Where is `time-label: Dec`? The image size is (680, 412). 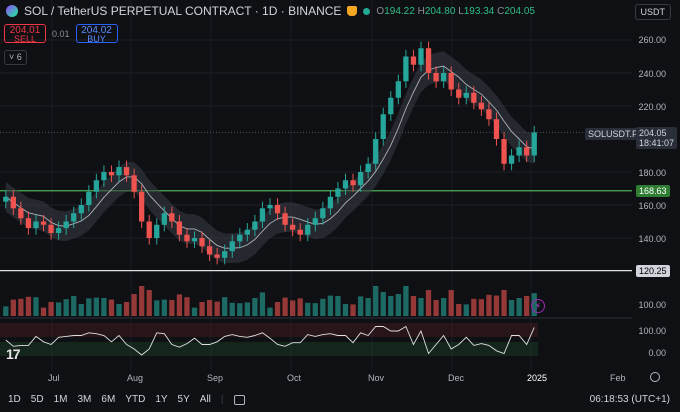 time-label: Dec is located at coordinates (456, 378).